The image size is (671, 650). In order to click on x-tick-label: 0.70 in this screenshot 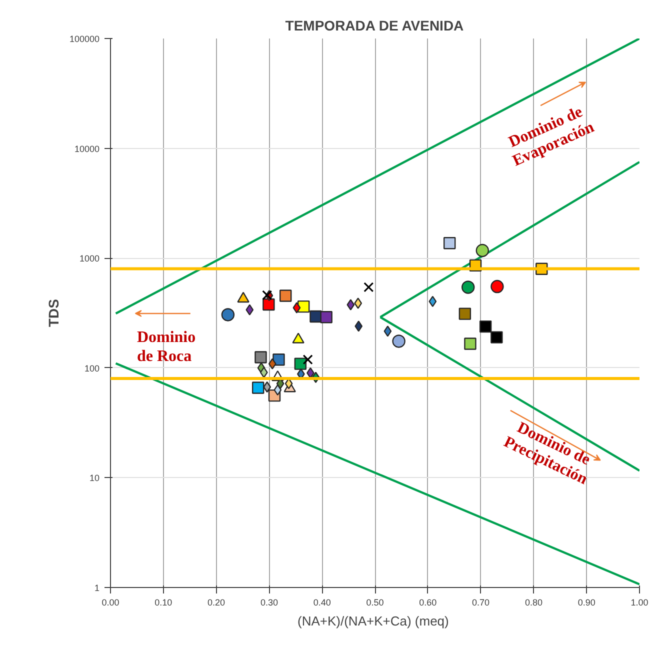, I will do `click(481, 603)`.